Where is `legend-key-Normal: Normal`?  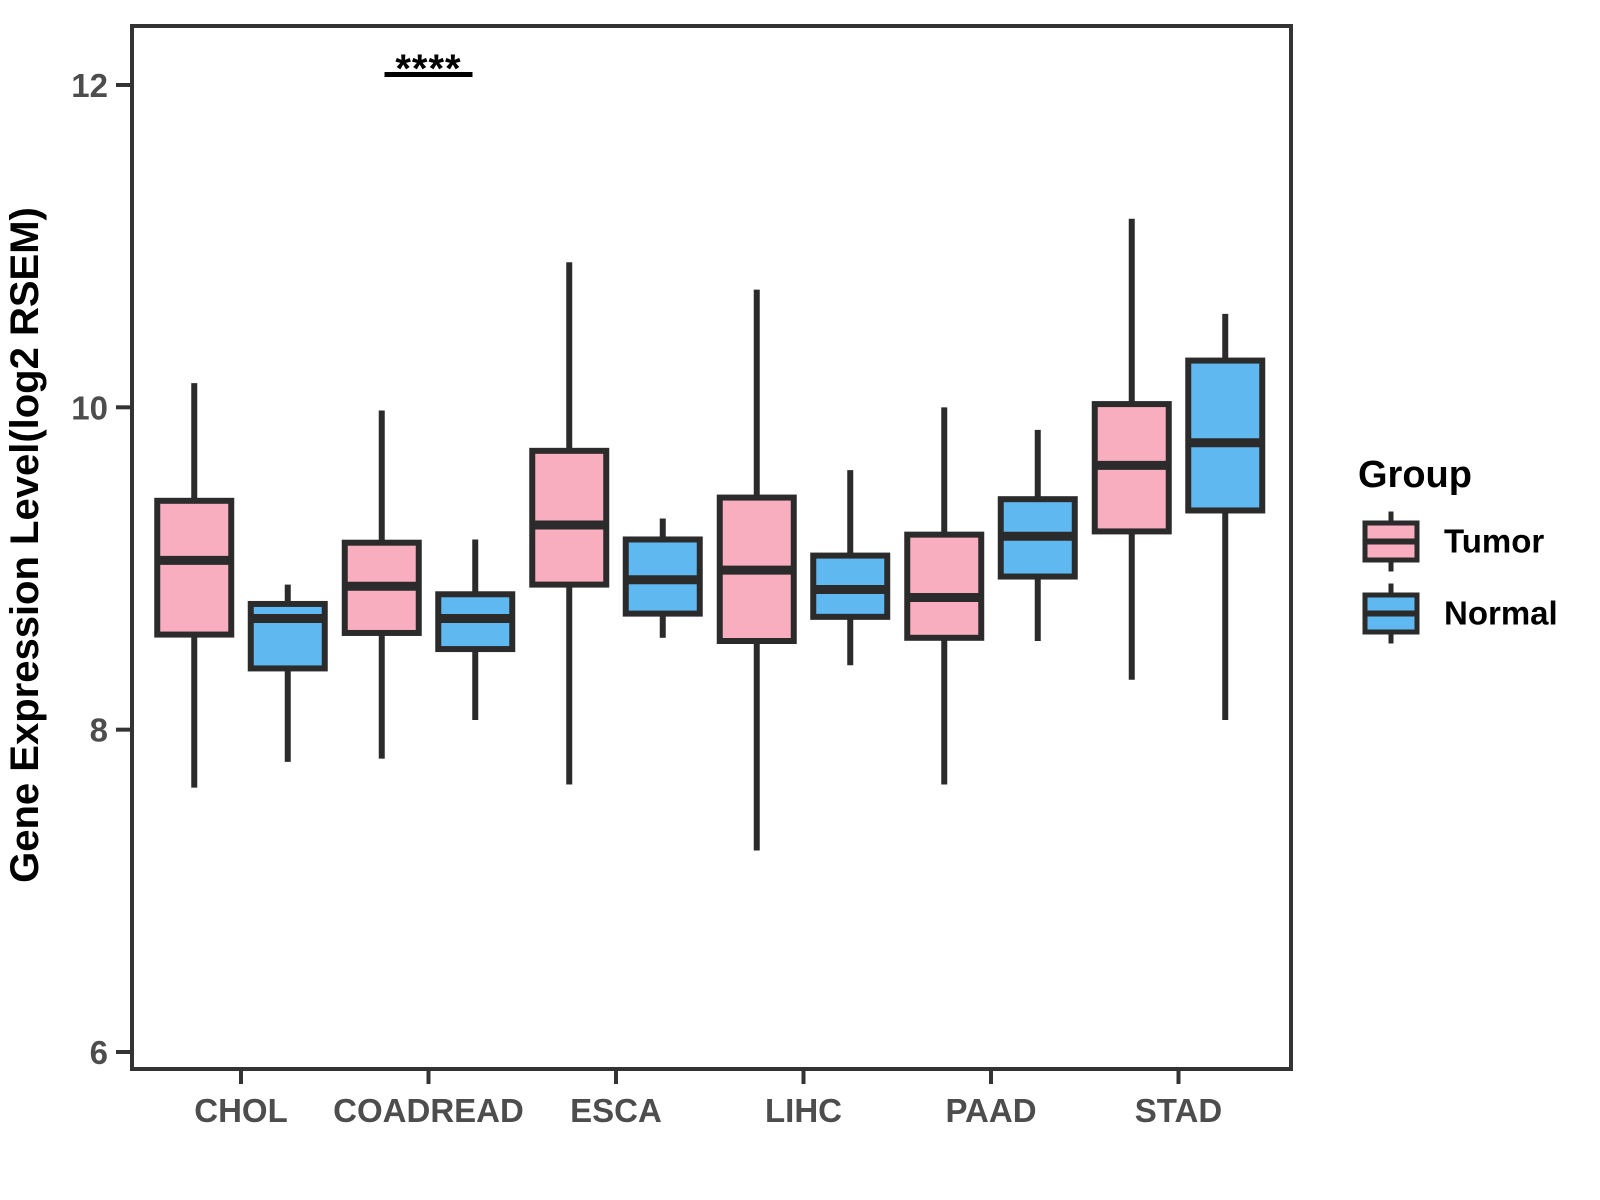 legend-key-Normal: Normal is located at coordinates (1460, 613).